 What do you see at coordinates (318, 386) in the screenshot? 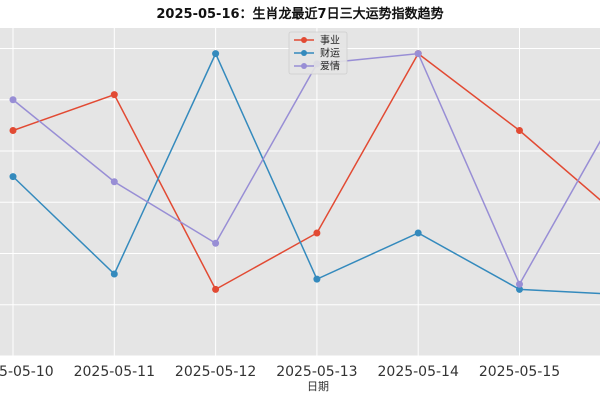
I see `x-axis-label: 日期` at bounding box center [318, 386].